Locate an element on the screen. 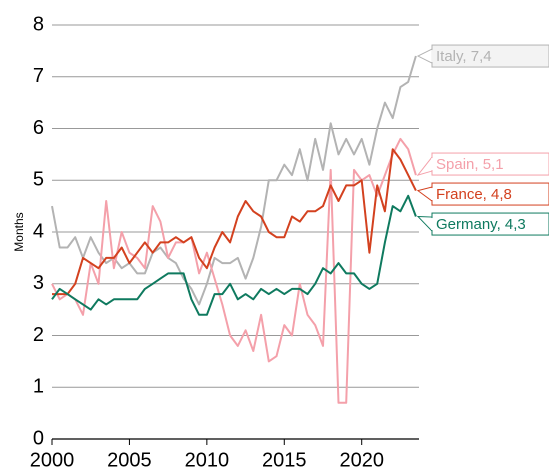  x-tick-label: 2000 is located at coordinates (52, 460).